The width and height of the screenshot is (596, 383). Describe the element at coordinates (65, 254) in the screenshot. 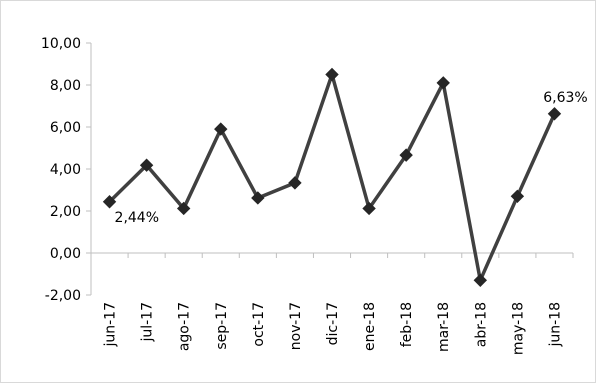

I see `y-tick-label: 0,00` at that location.